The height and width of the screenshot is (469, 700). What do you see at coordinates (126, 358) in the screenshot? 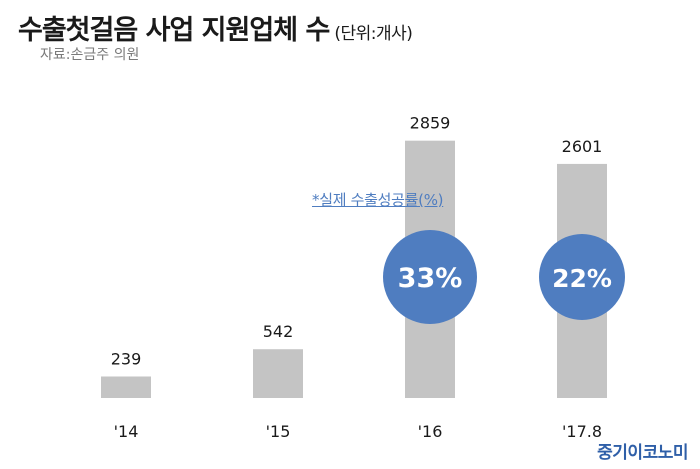
I see `value-label-0: 239` at bounding box center [126, 358].